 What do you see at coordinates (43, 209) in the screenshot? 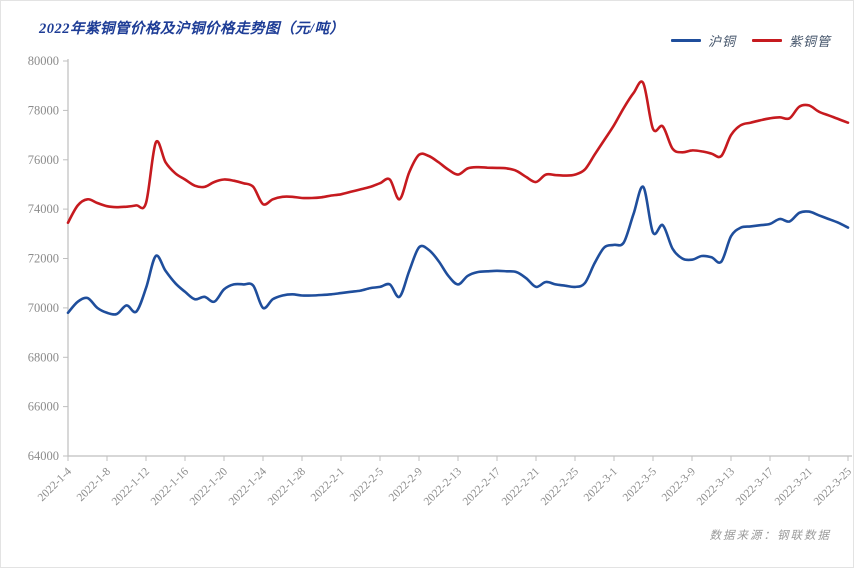
I see `y-tick-label: 74000` at bounding box center [43, 209].